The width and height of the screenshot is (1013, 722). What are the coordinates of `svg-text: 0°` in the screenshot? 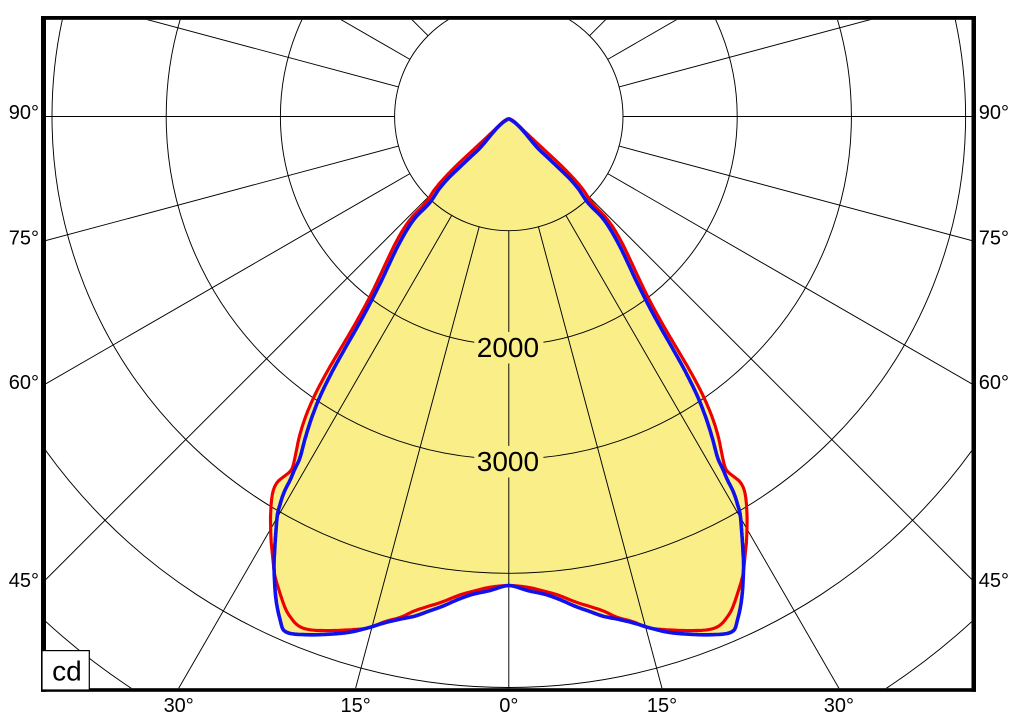 It's located at (508, 706).